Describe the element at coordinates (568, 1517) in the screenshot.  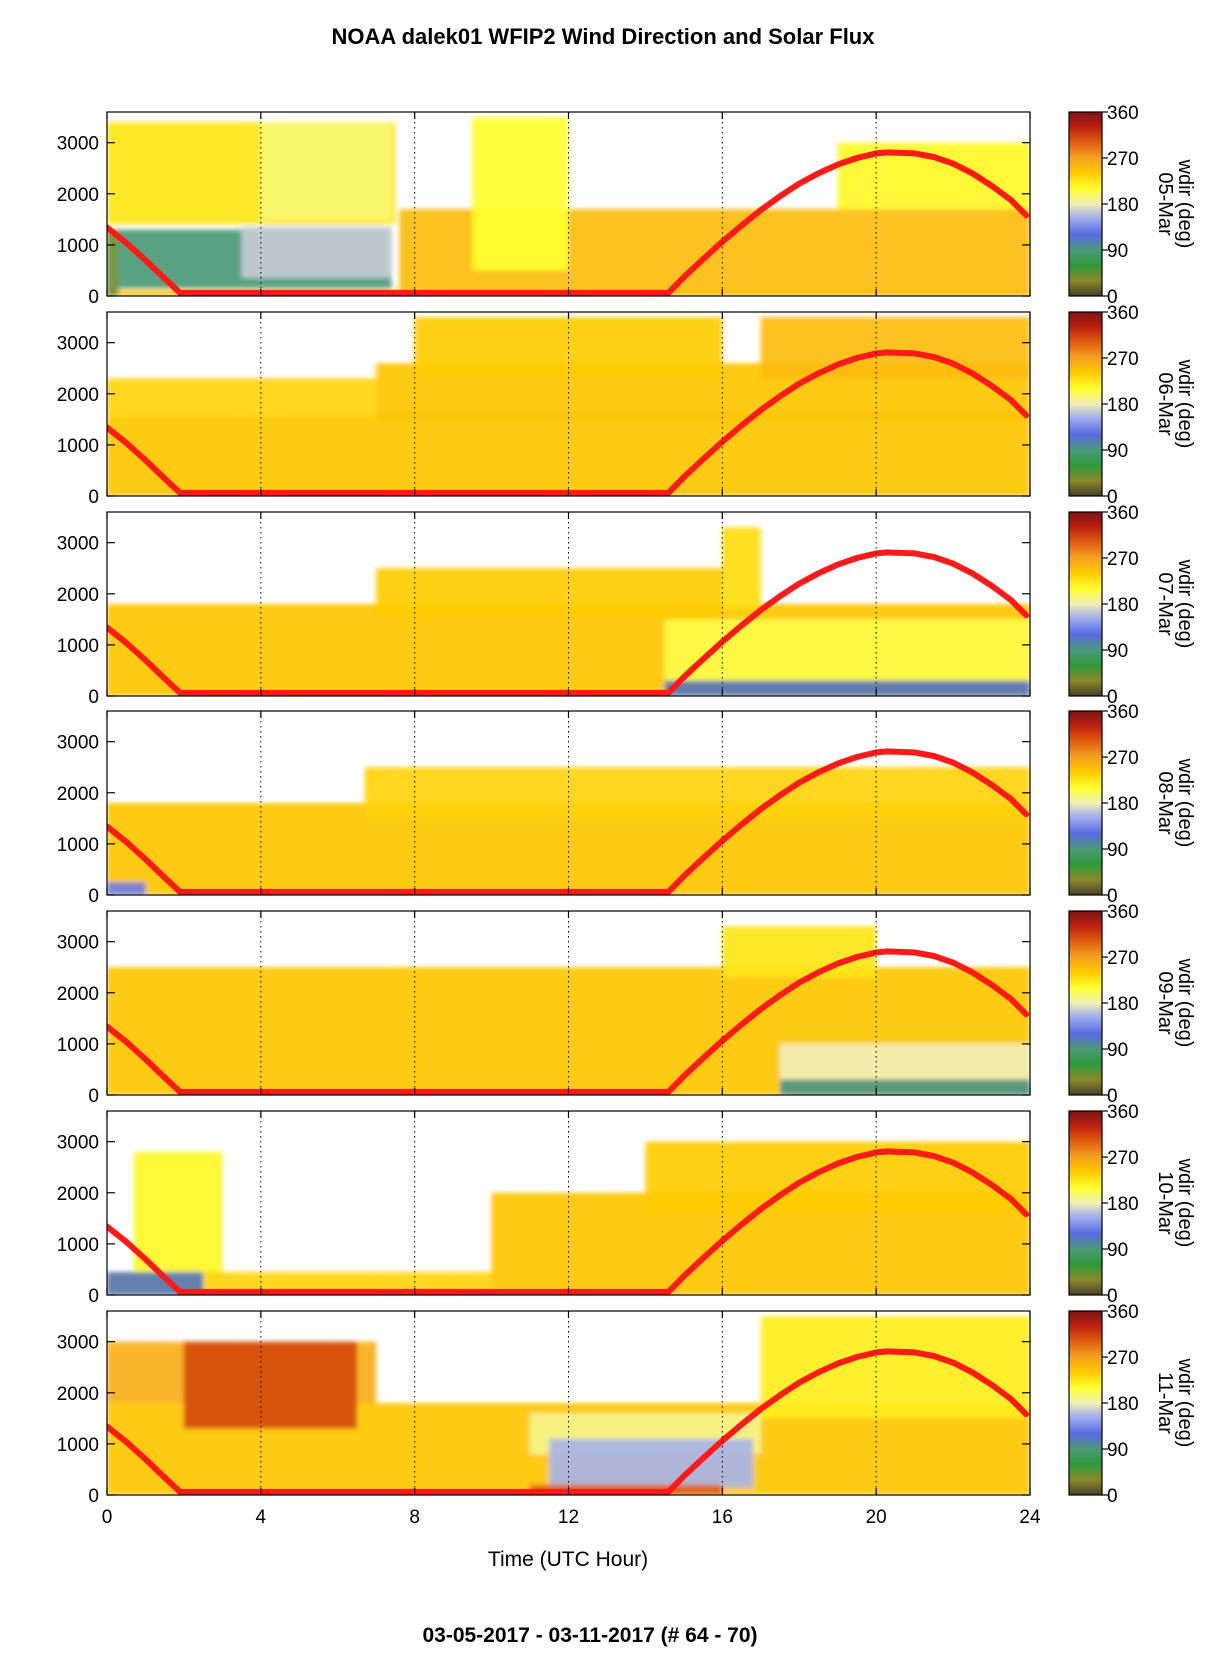
I see `x-tick-label: 12` at that location.